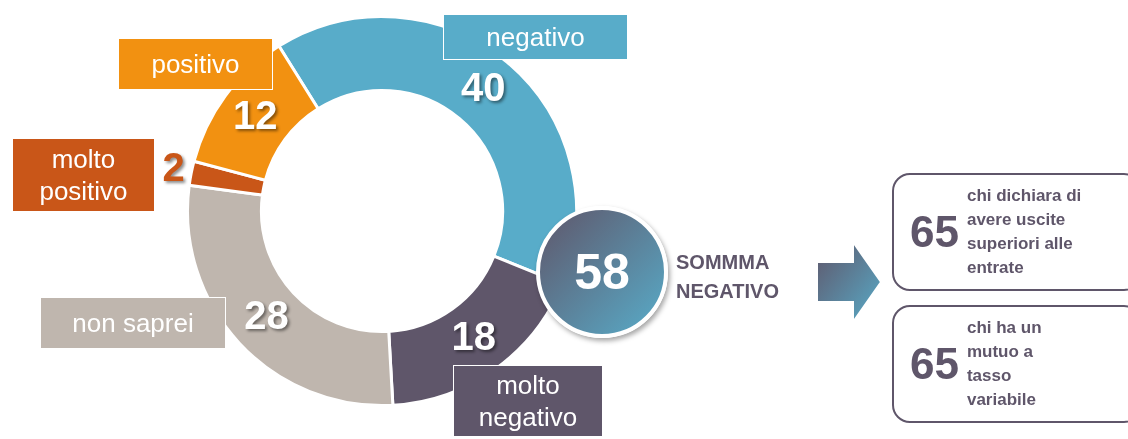 The image size is (1128, 439). What do you see at coordinates (528, 401) in the screenshot?
I see `slice-label: molto negativo` at bounding box center [528, 401].